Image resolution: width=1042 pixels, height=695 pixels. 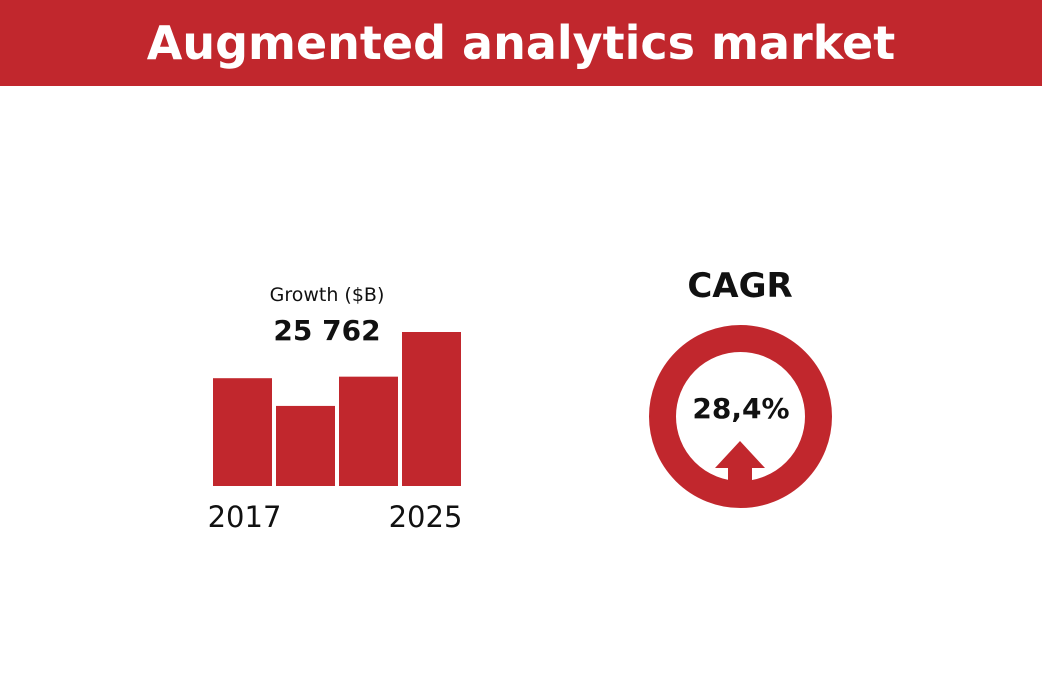 I want to click on bar-2017, so click(x=242, y=432).